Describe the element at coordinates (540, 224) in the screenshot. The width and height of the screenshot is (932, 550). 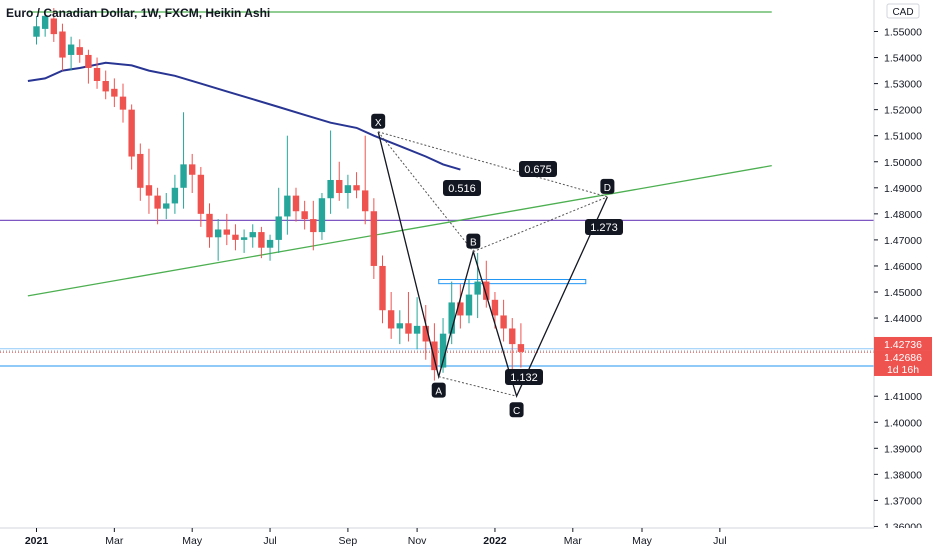
I see `ratio-line` at that location.